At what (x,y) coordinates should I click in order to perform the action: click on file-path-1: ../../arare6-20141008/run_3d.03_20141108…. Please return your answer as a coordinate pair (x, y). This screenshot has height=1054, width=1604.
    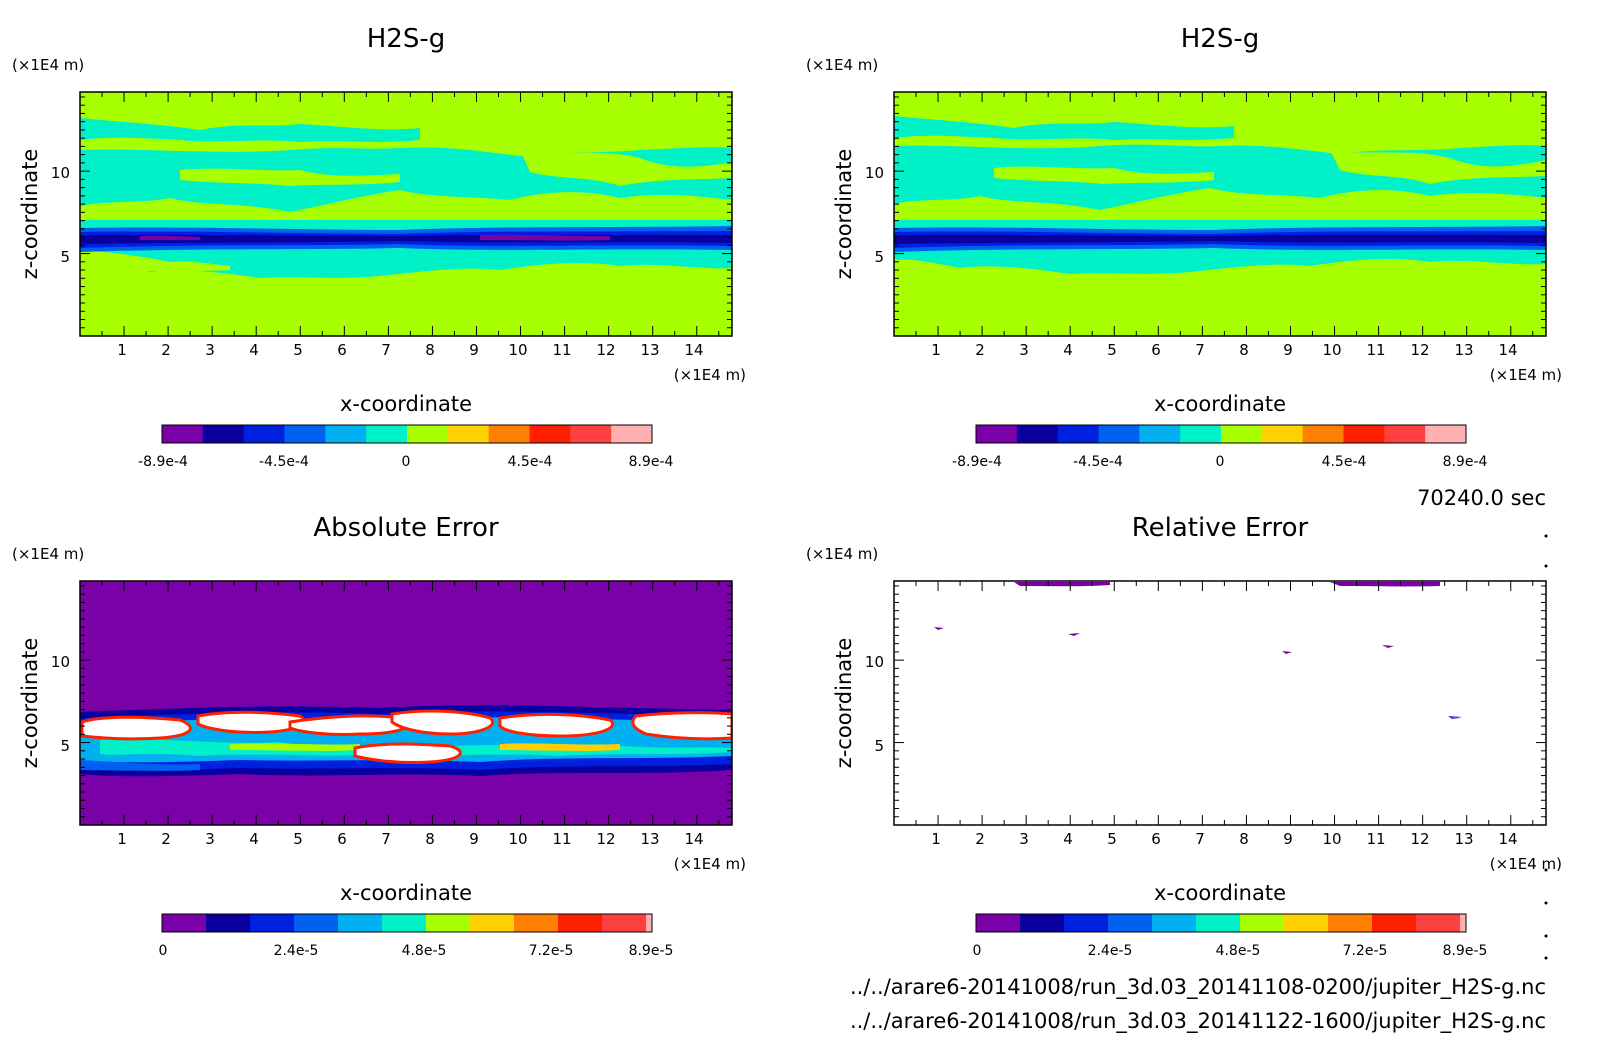
    Looking at the image, I should click on (1198, 987).